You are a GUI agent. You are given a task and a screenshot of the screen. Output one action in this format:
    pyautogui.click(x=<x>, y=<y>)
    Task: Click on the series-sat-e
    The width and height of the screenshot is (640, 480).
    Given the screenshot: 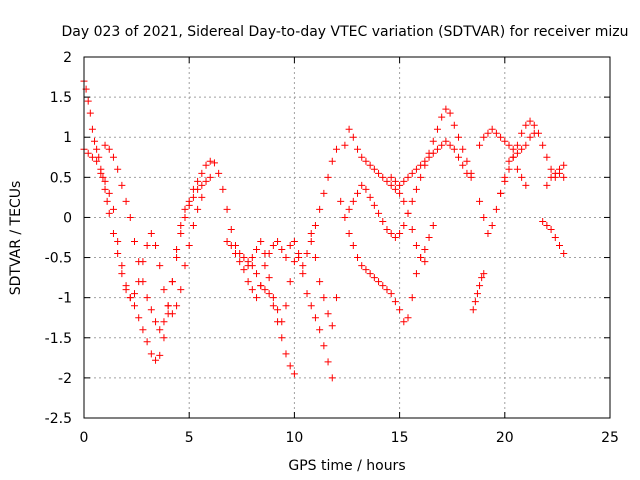 What is the action you would take?
    pyautogui.click(x=292, y=235)
    